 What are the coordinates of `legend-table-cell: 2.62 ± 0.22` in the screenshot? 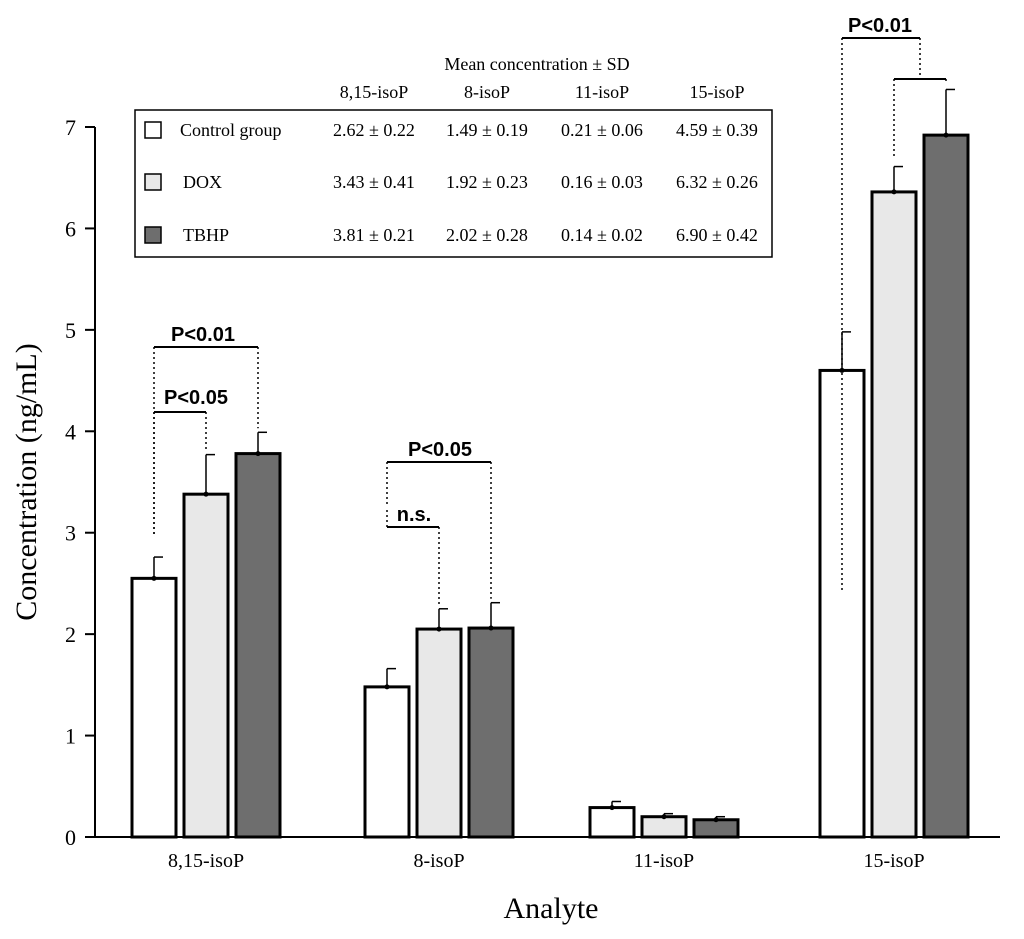 It's located at (374, 130).